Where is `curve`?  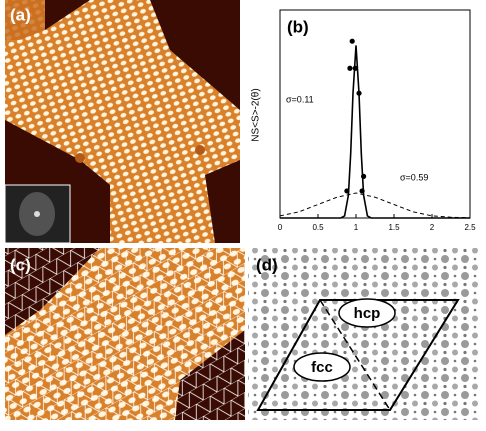 curve is located at coordinates (375, 205).